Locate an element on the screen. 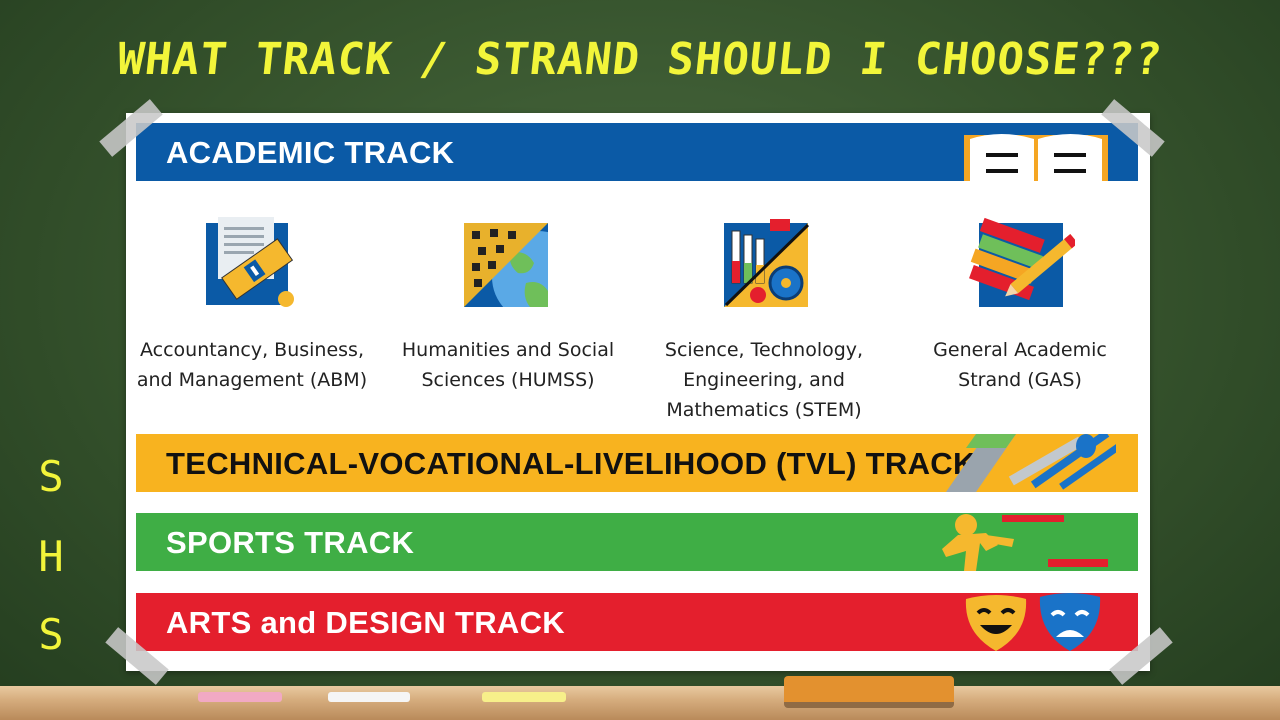  white-chalk is located at coordinates (369, 697).